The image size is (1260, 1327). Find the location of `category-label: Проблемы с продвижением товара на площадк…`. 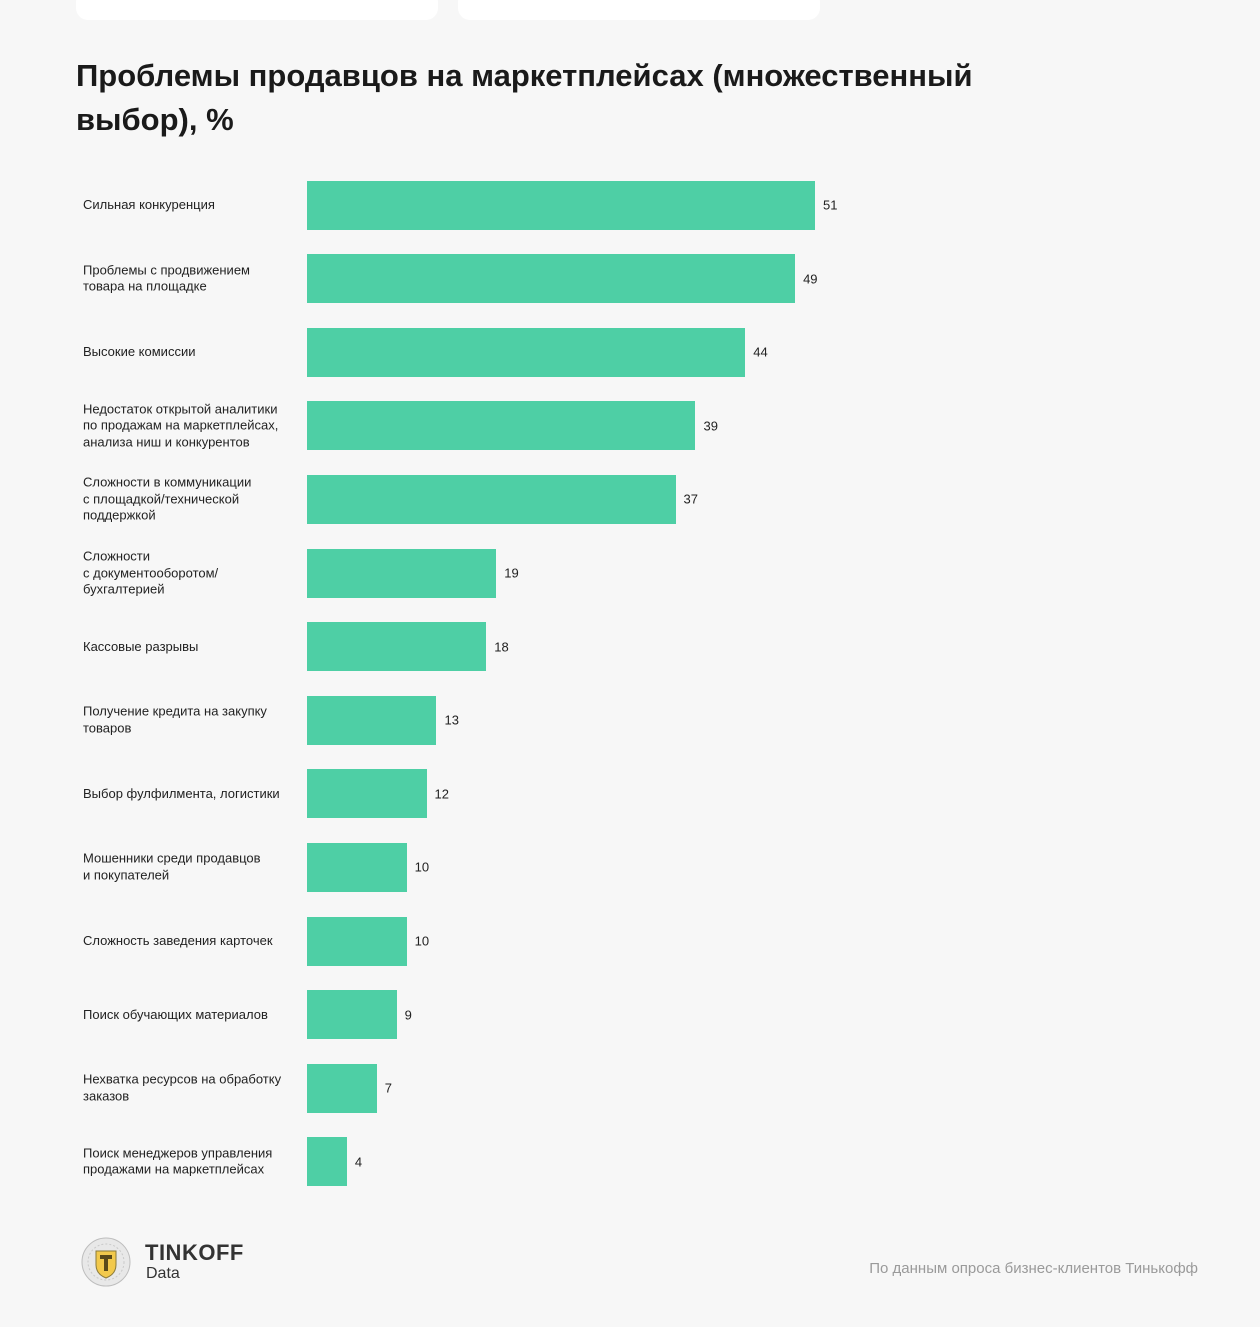

category-label: Проблемы с продвижением товара на площадк… is located at coordinates (190, 278).